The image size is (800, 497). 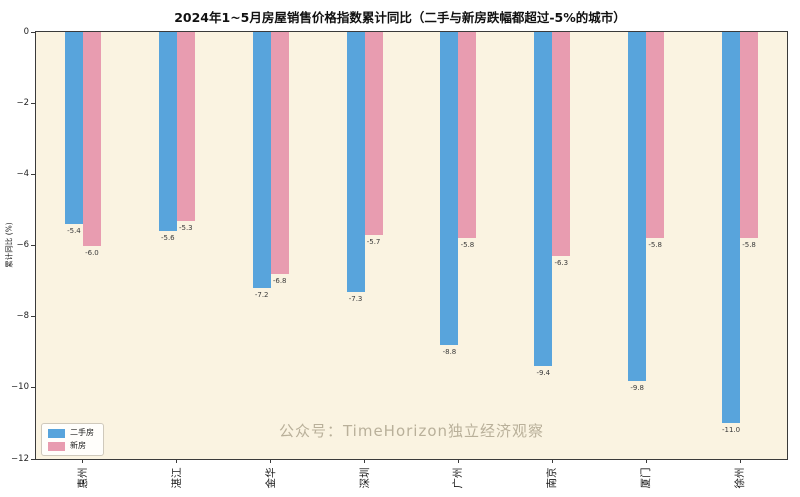 I want to click on bar-二手房-厦门, so click(x=637, y=206).